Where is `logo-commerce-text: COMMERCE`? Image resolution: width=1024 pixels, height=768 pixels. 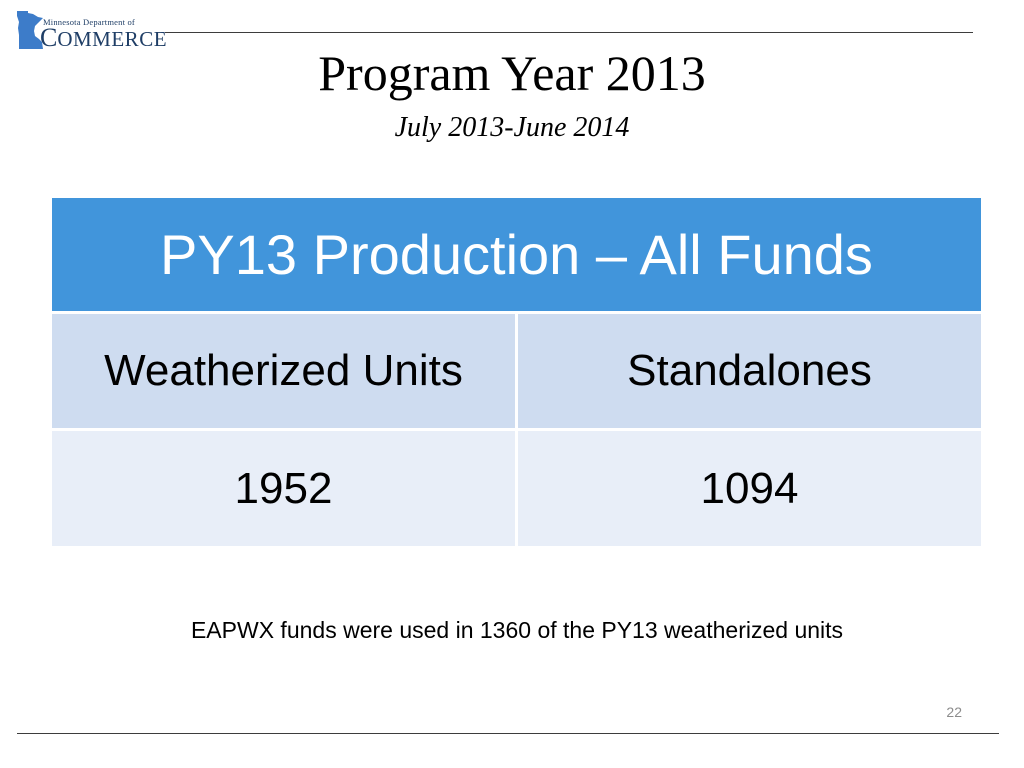
logo-commerce-text: COMMERCE is located at coordinates (103, 38).